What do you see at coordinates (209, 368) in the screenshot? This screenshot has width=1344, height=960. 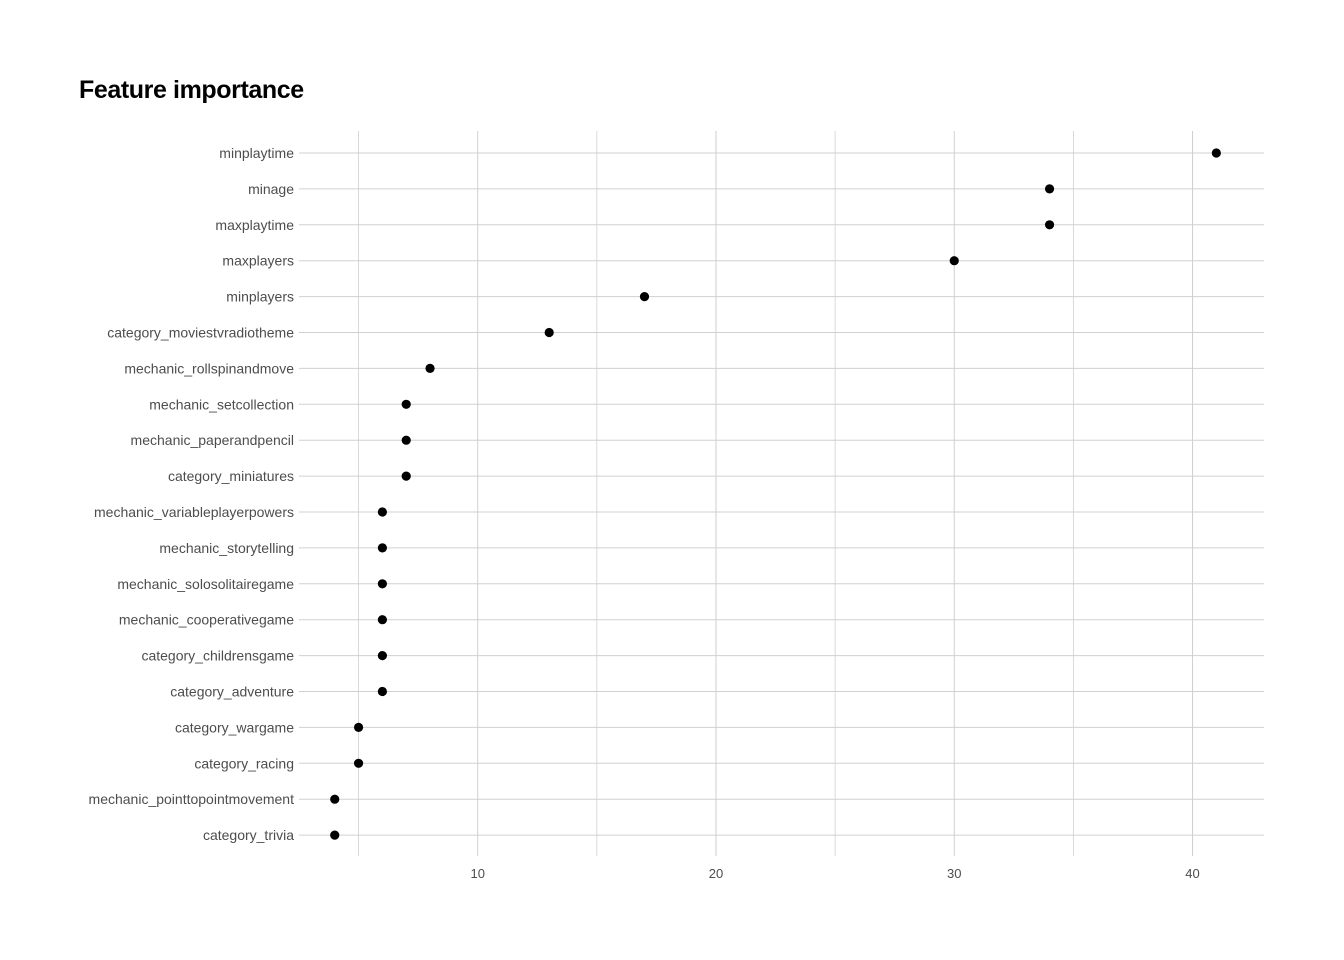 I see `y-tick-label: mechanic_rollspinandmove` at bounding box center [209, 368].